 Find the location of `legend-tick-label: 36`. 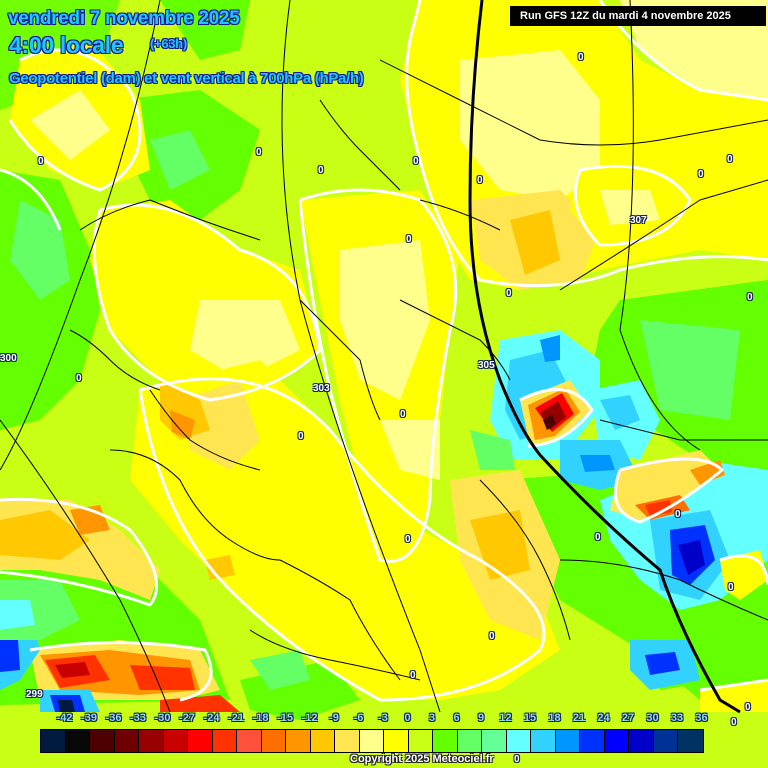

legend-tick-label: 36 is located at coordinates (701, 718).